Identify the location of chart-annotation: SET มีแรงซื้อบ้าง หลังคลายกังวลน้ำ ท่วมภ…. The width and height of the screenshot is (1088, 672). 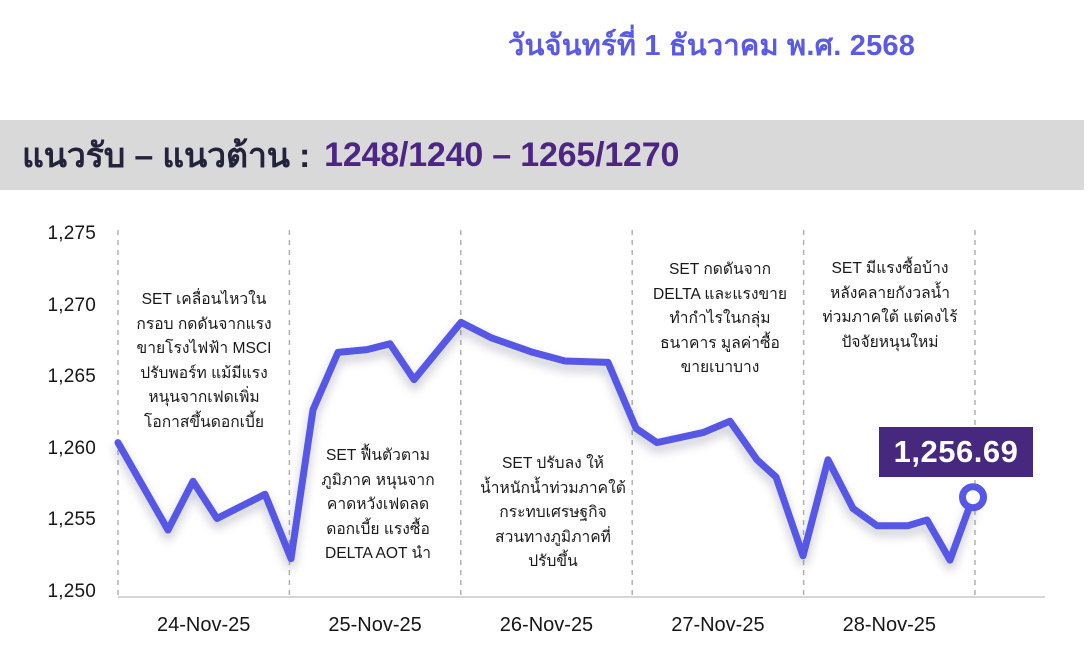
(890, 305).